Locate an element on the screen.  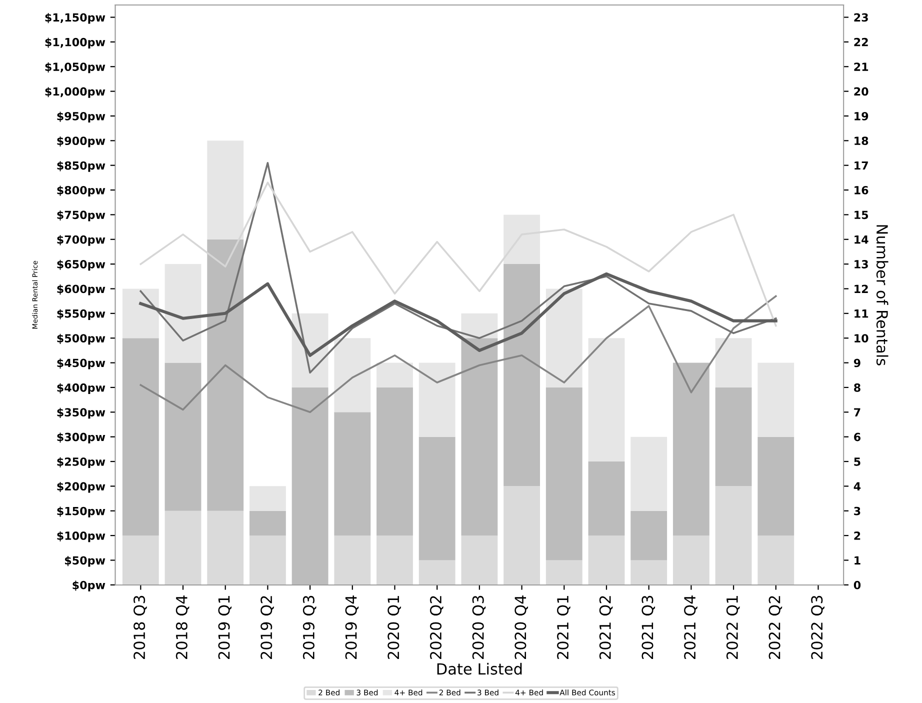
y-tick-label: $100pw is located at coordinates (81, 536).